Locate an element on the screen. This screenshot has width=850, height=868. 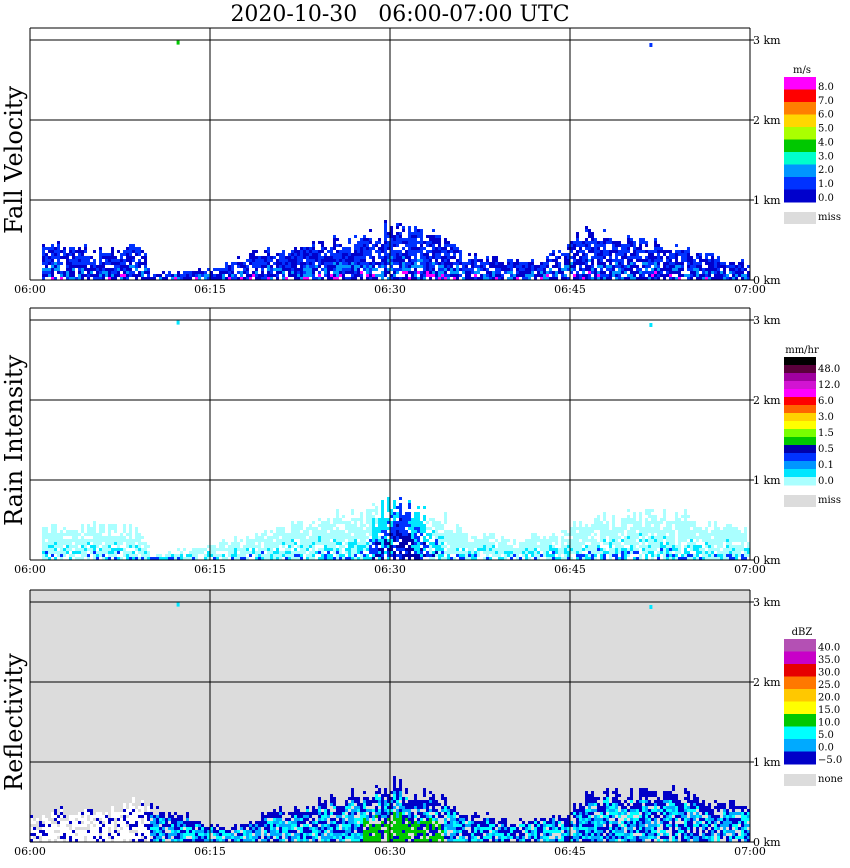
x-tick-label: 06:00 is located at coordinates (30, 569).